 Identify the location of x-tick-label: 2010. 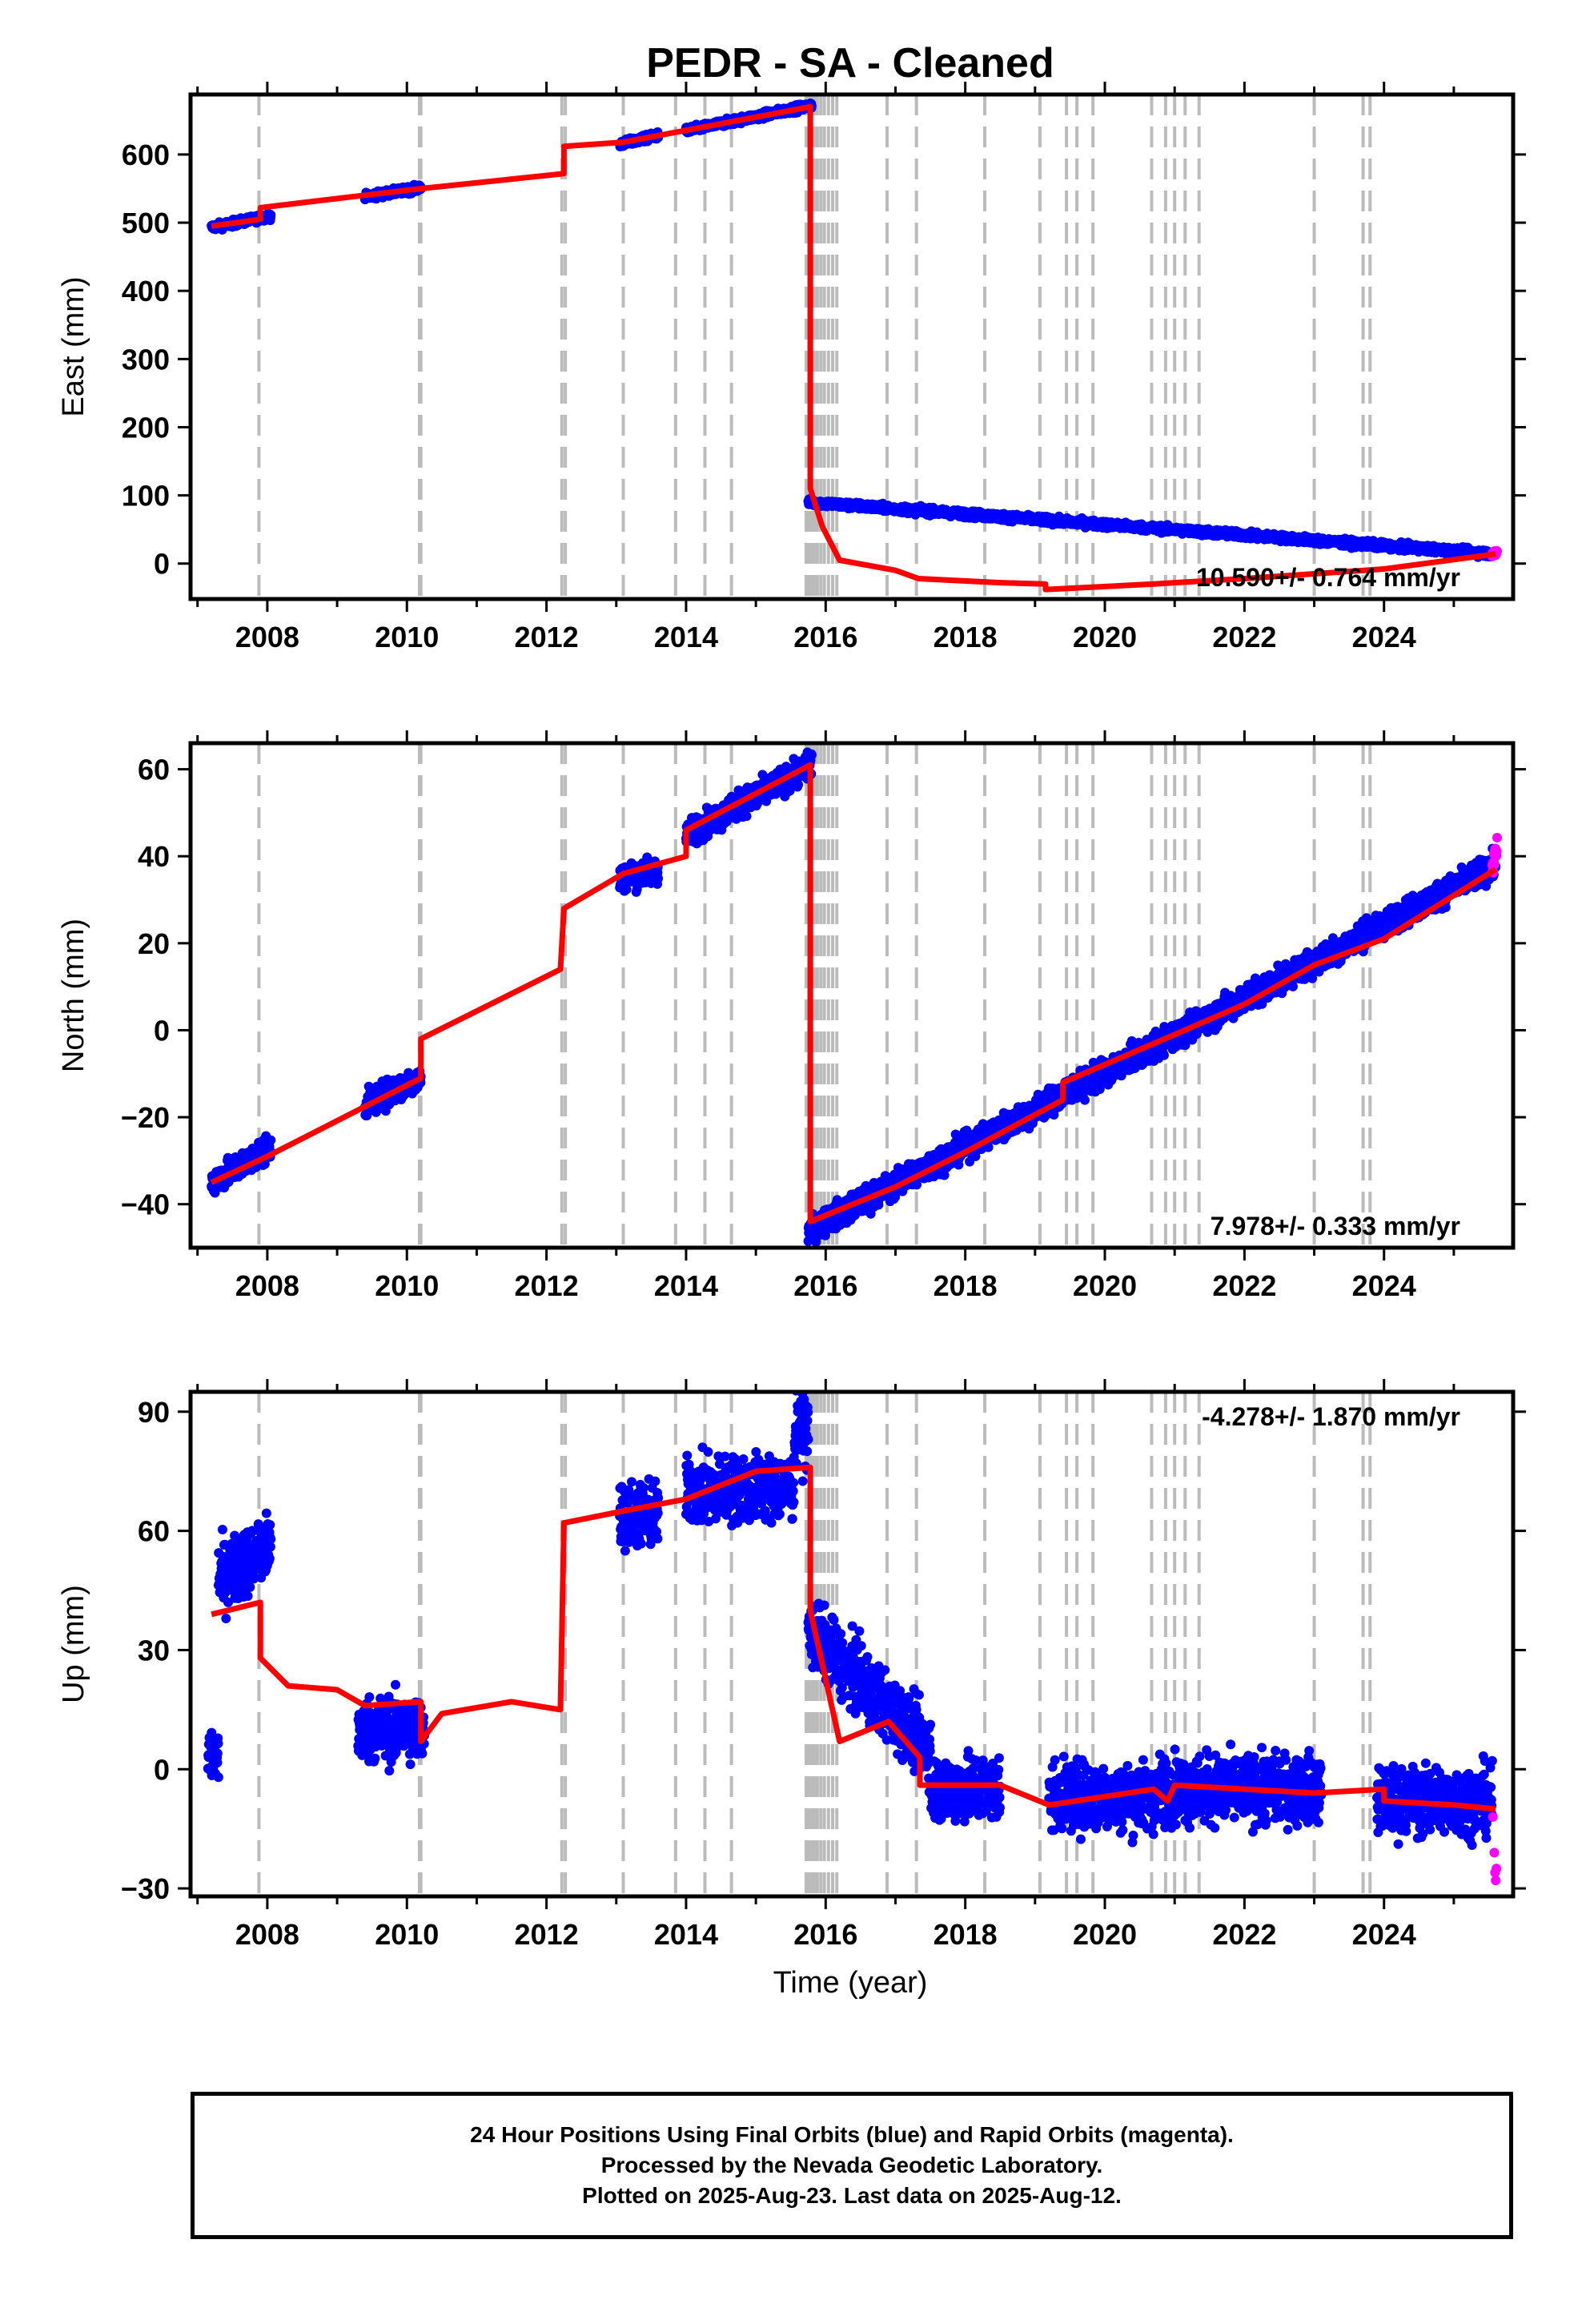
(407, 637).